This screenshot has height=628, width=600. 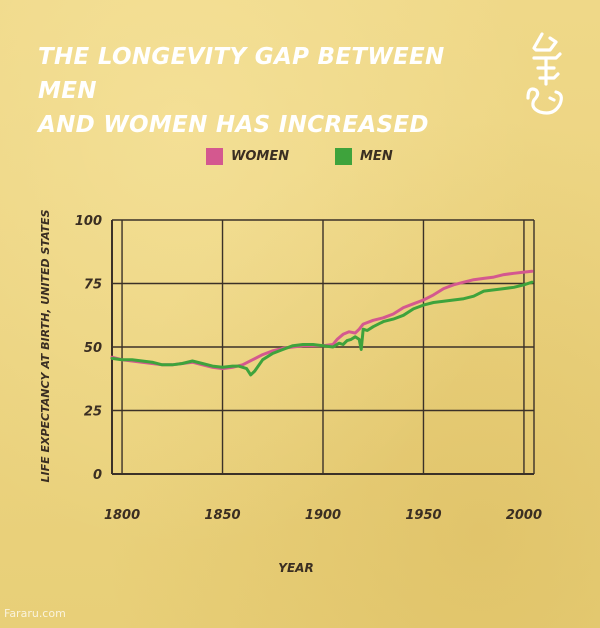 What do you see at coordinates (323, 515) in the screenshot?
I see `x-tick-label: 1900` at bounding box center [323, 515].